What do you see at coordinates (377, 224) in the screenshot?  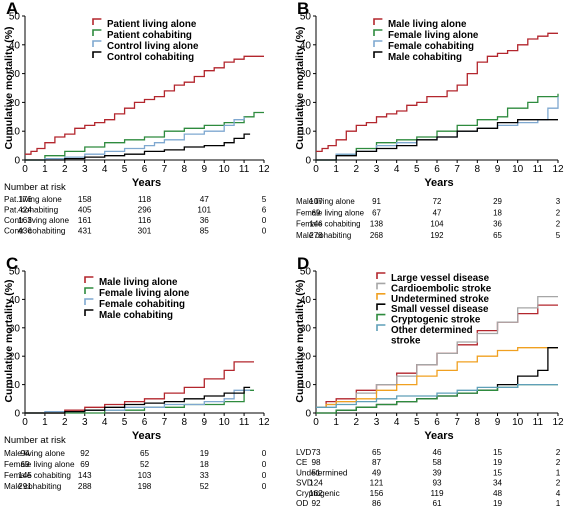 I see `risk-row-value: 138` at bounding box center [377, 224].